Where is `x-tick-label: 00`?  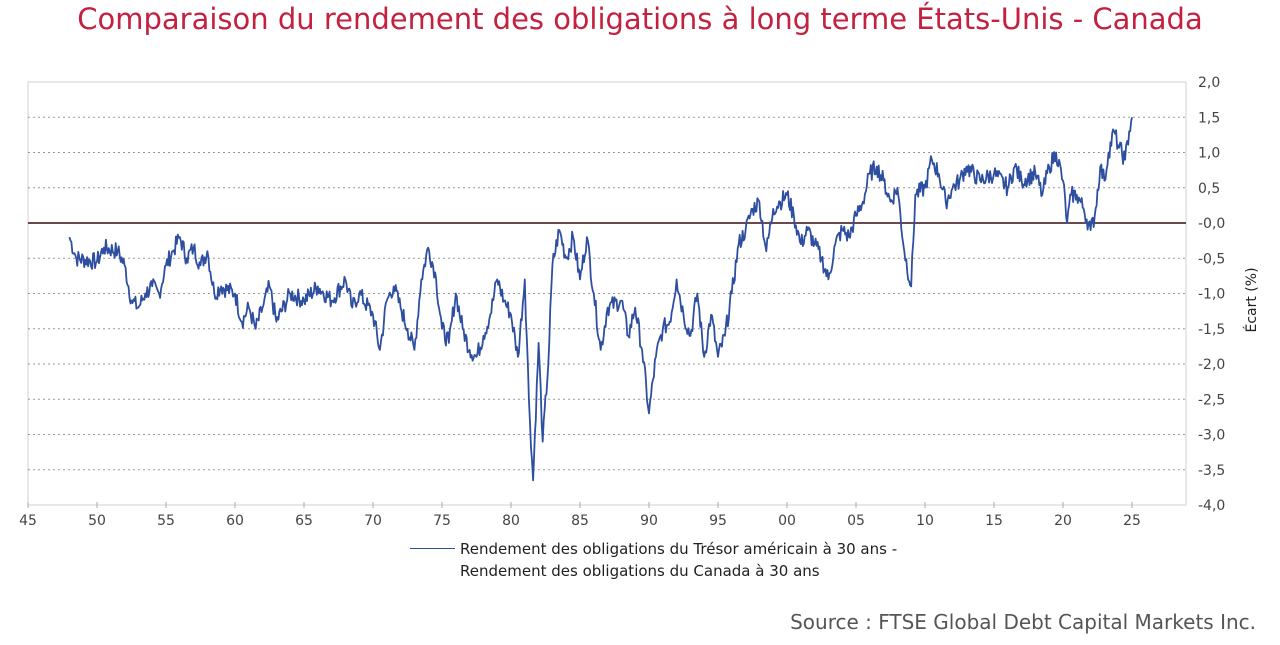
x-tick-label: 00 is located at coordinates (787, 521).